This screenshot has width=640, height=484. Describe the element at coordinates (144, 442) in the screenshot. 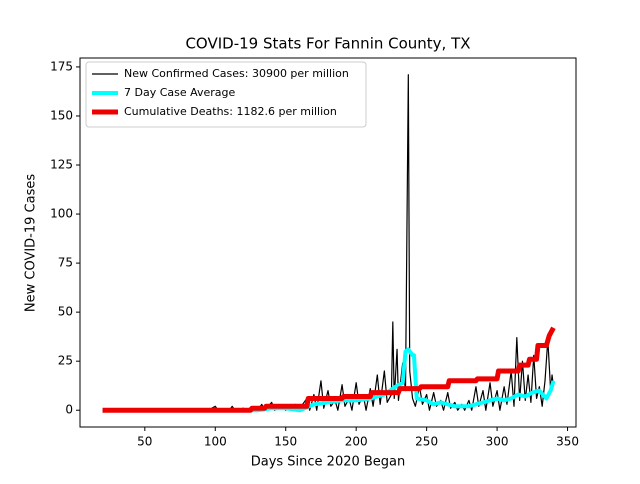

I see `x-tick-label: 50` at that location.